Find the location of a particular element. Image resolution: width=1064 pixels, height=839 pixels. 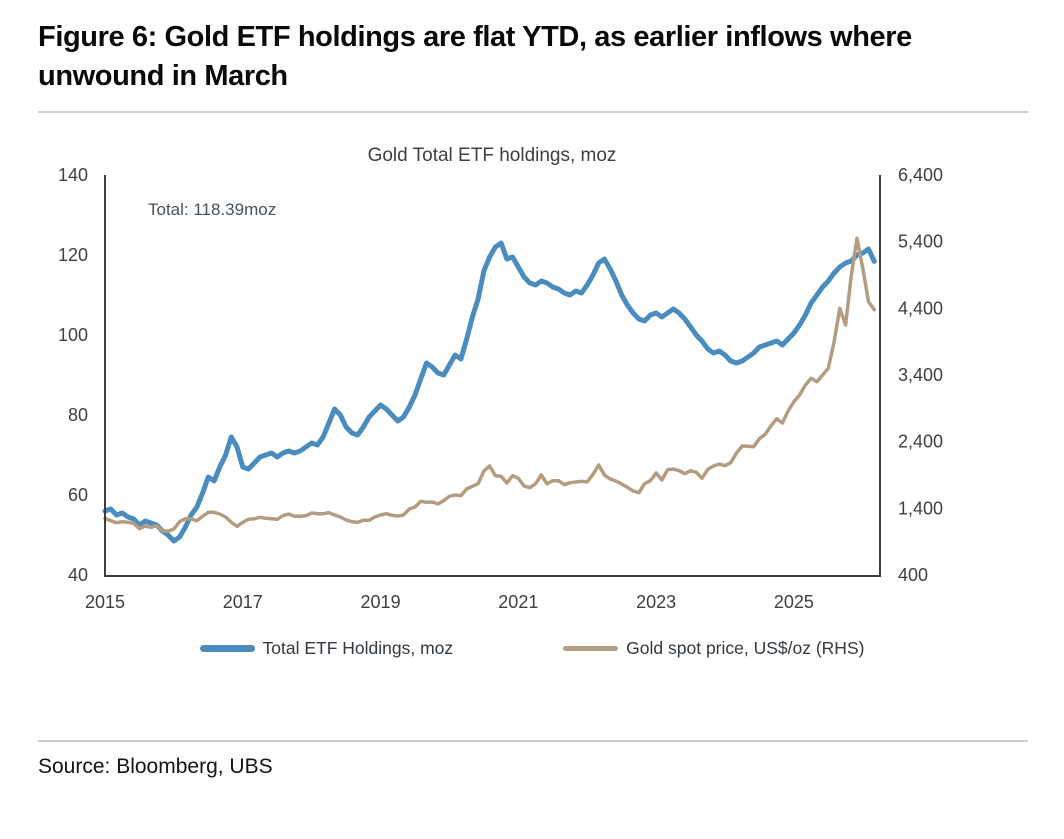

right-axis-tick: 3,400 is located at coordinates (920, 375).